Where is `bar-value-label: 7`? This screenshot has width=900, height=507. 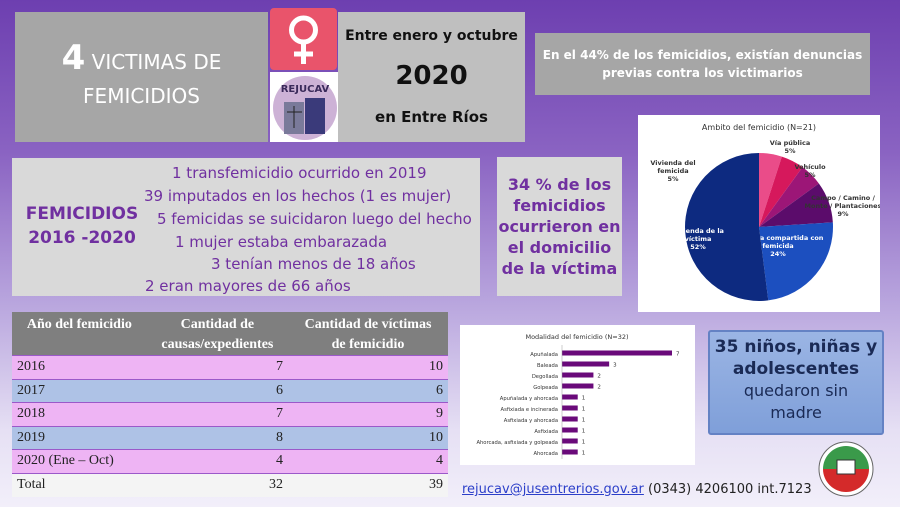 bar-value-label: 7 is located at coordinates (678, 355).